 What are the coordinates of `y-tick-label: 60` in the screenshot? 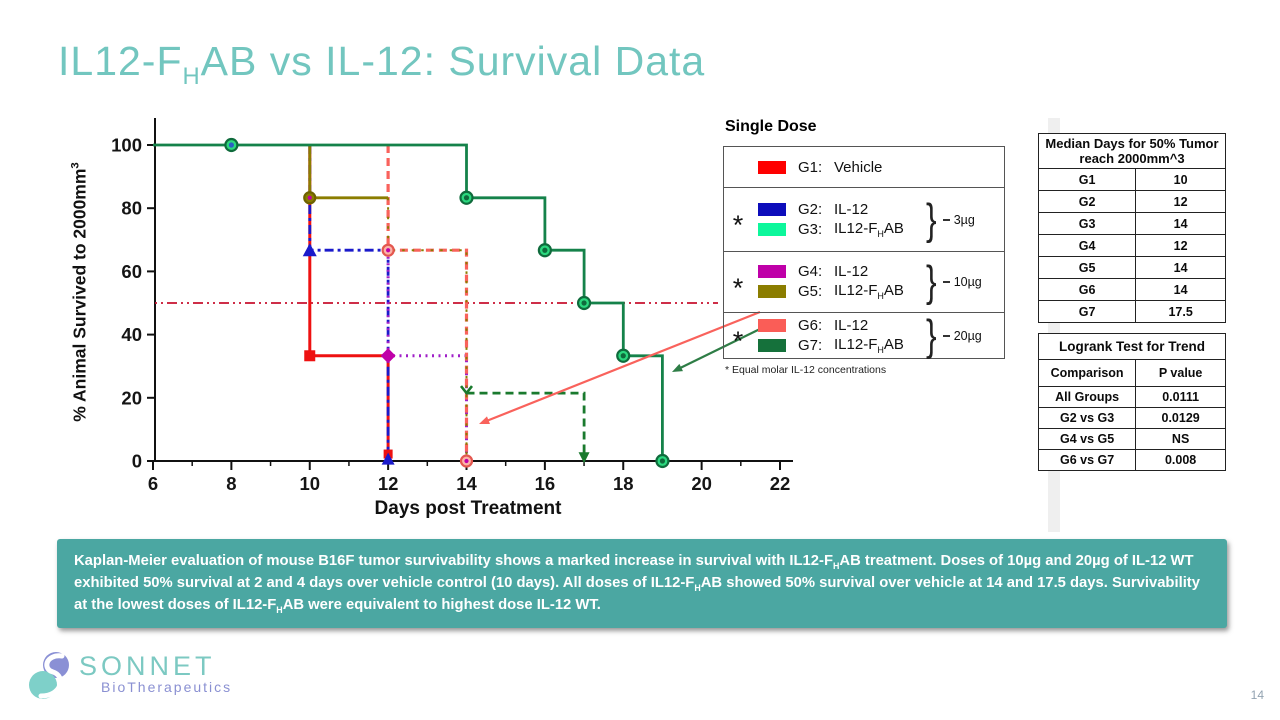 It's located at (131, 271).